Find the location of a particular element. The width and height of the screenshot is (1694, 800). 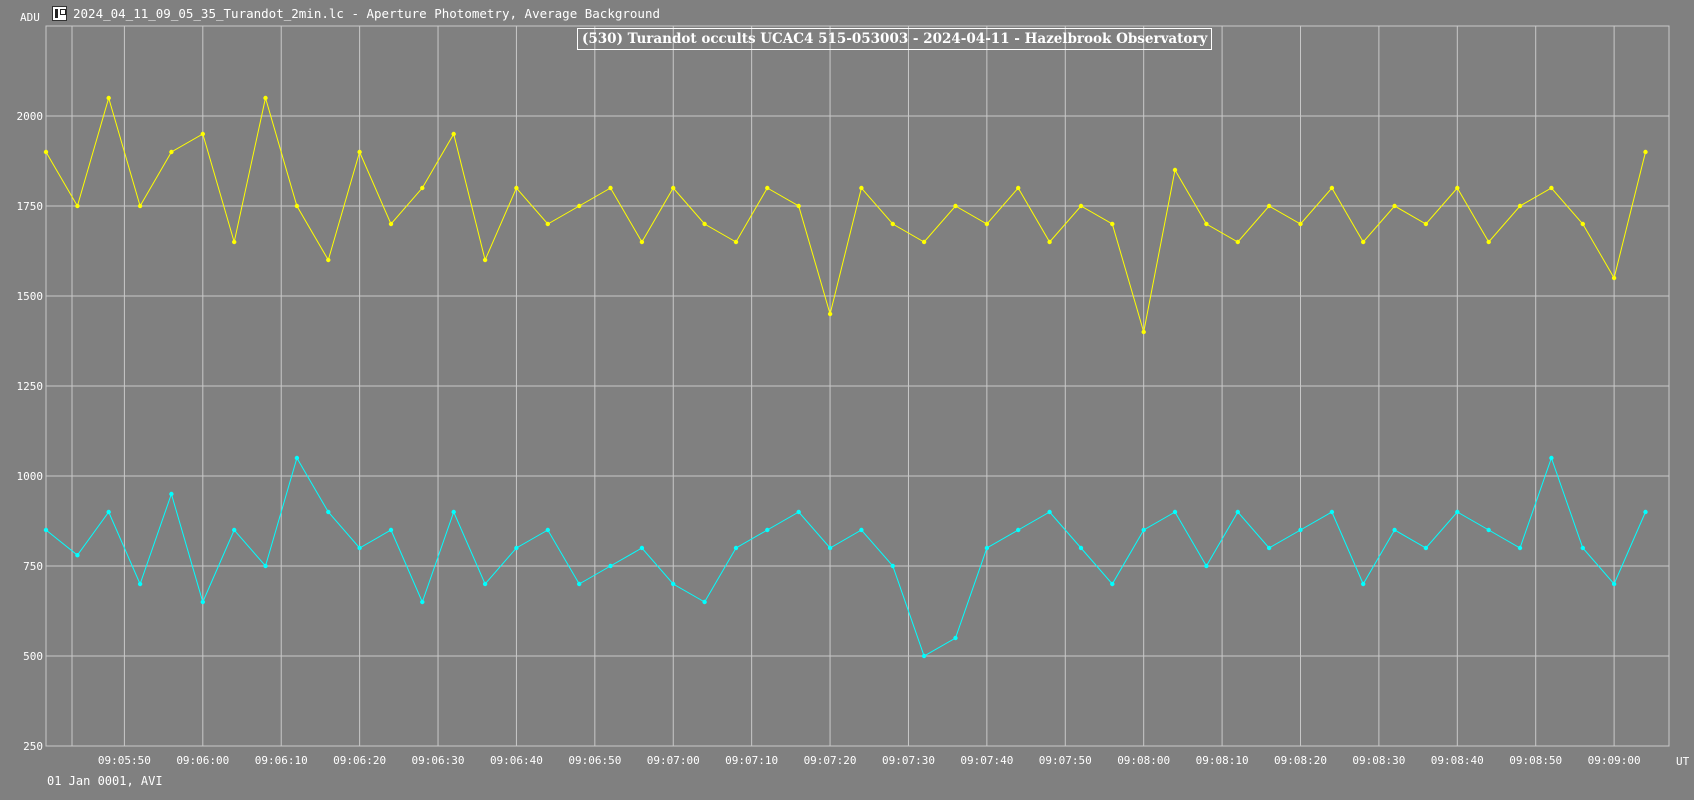

y-tick-label: 250 is located at coordinates (33, 746).